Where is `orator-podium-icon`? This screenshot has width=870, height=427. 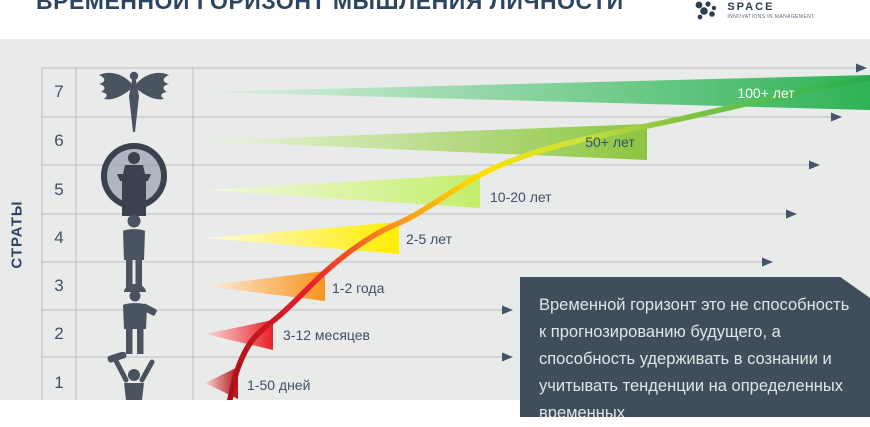 orator-podium-icon is located at coordinates (134, 179).